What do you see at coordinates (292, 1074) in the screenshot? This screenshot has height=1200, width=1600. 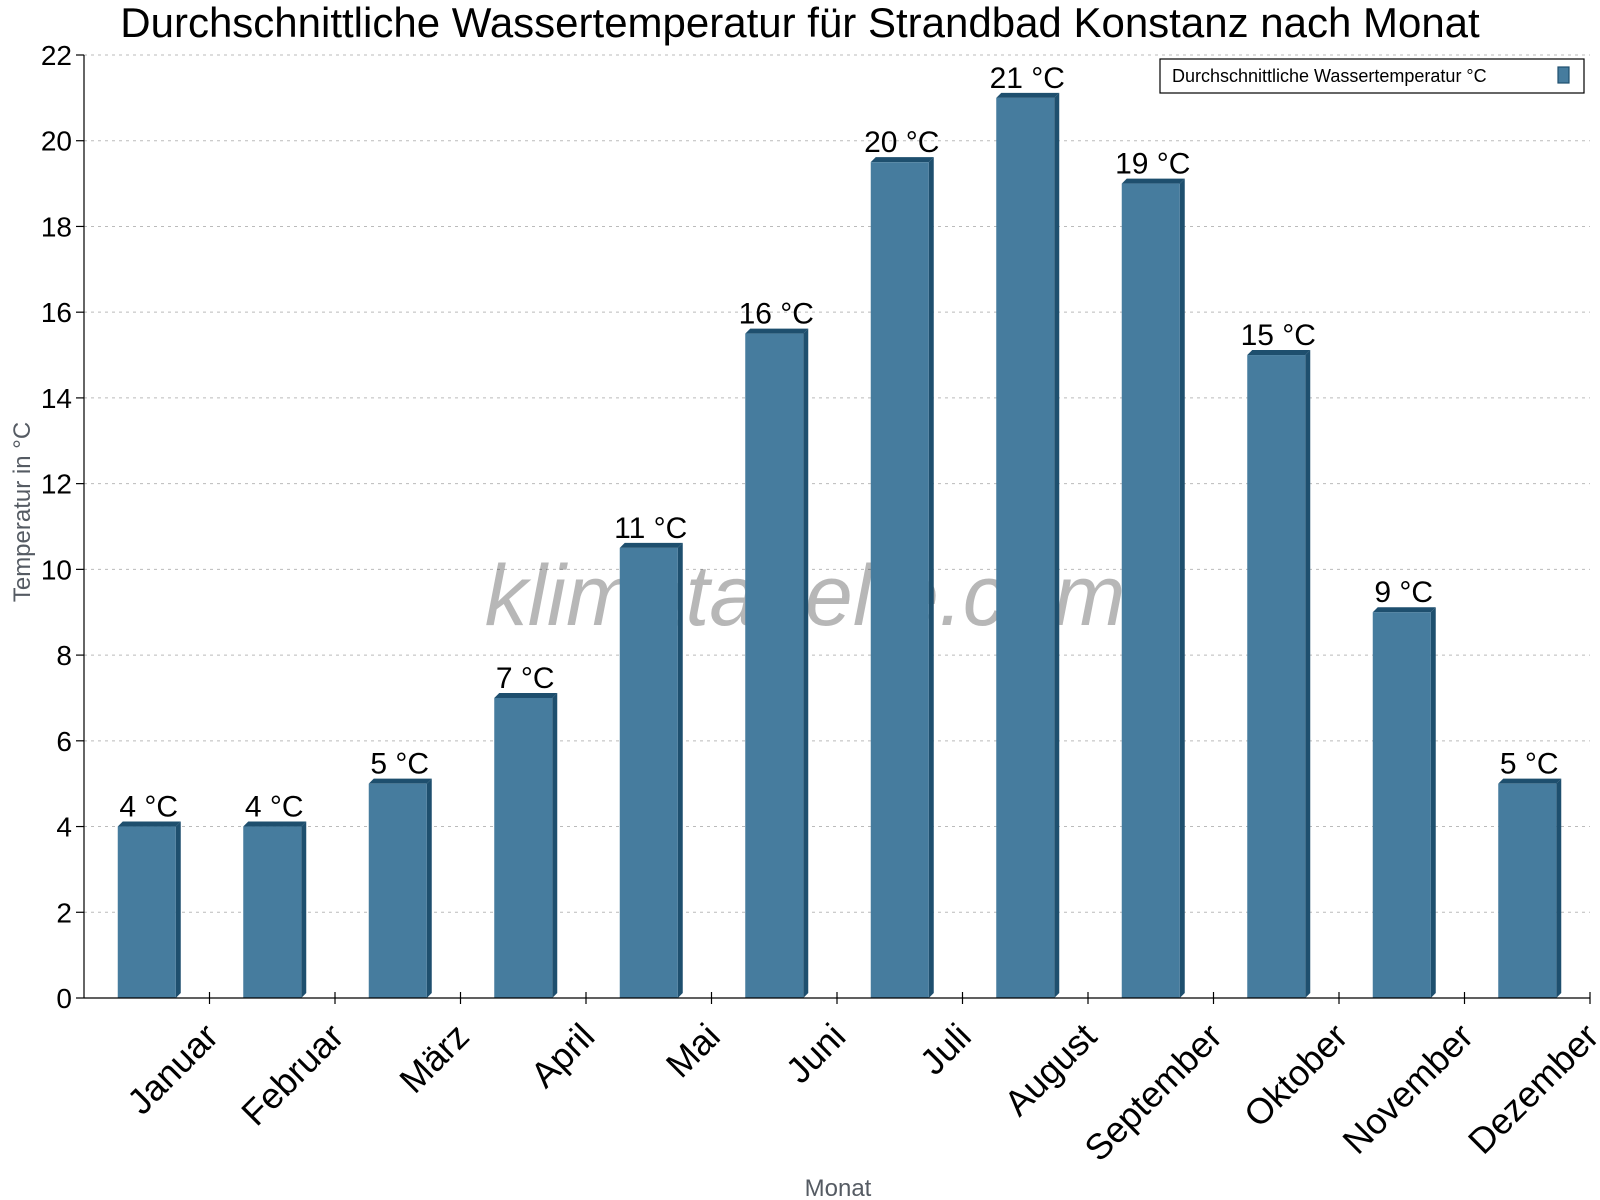 I see `x-tick-label: Februar` at bounding box center [292, 1074].